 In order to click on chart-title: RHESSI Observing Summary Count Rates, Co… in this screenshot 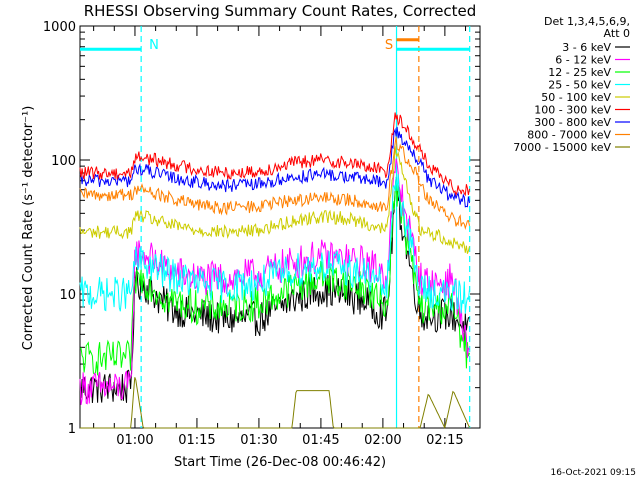, I will do `click(280, 11)`.